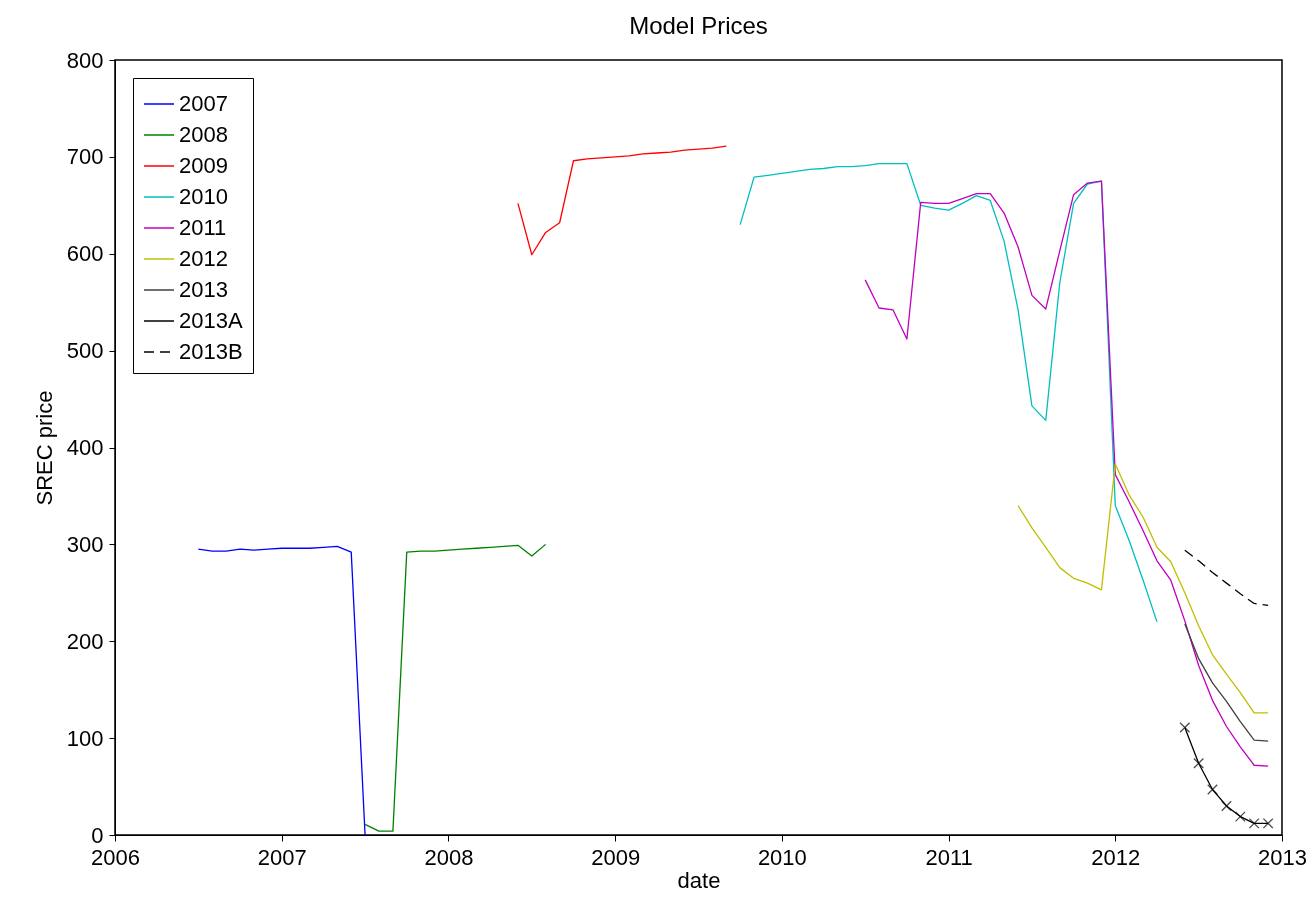 The image size is (1316, 907). Describe the element at coordinates (85, 254) in the screenshot. I see `y-tick-label: 600` at that location.